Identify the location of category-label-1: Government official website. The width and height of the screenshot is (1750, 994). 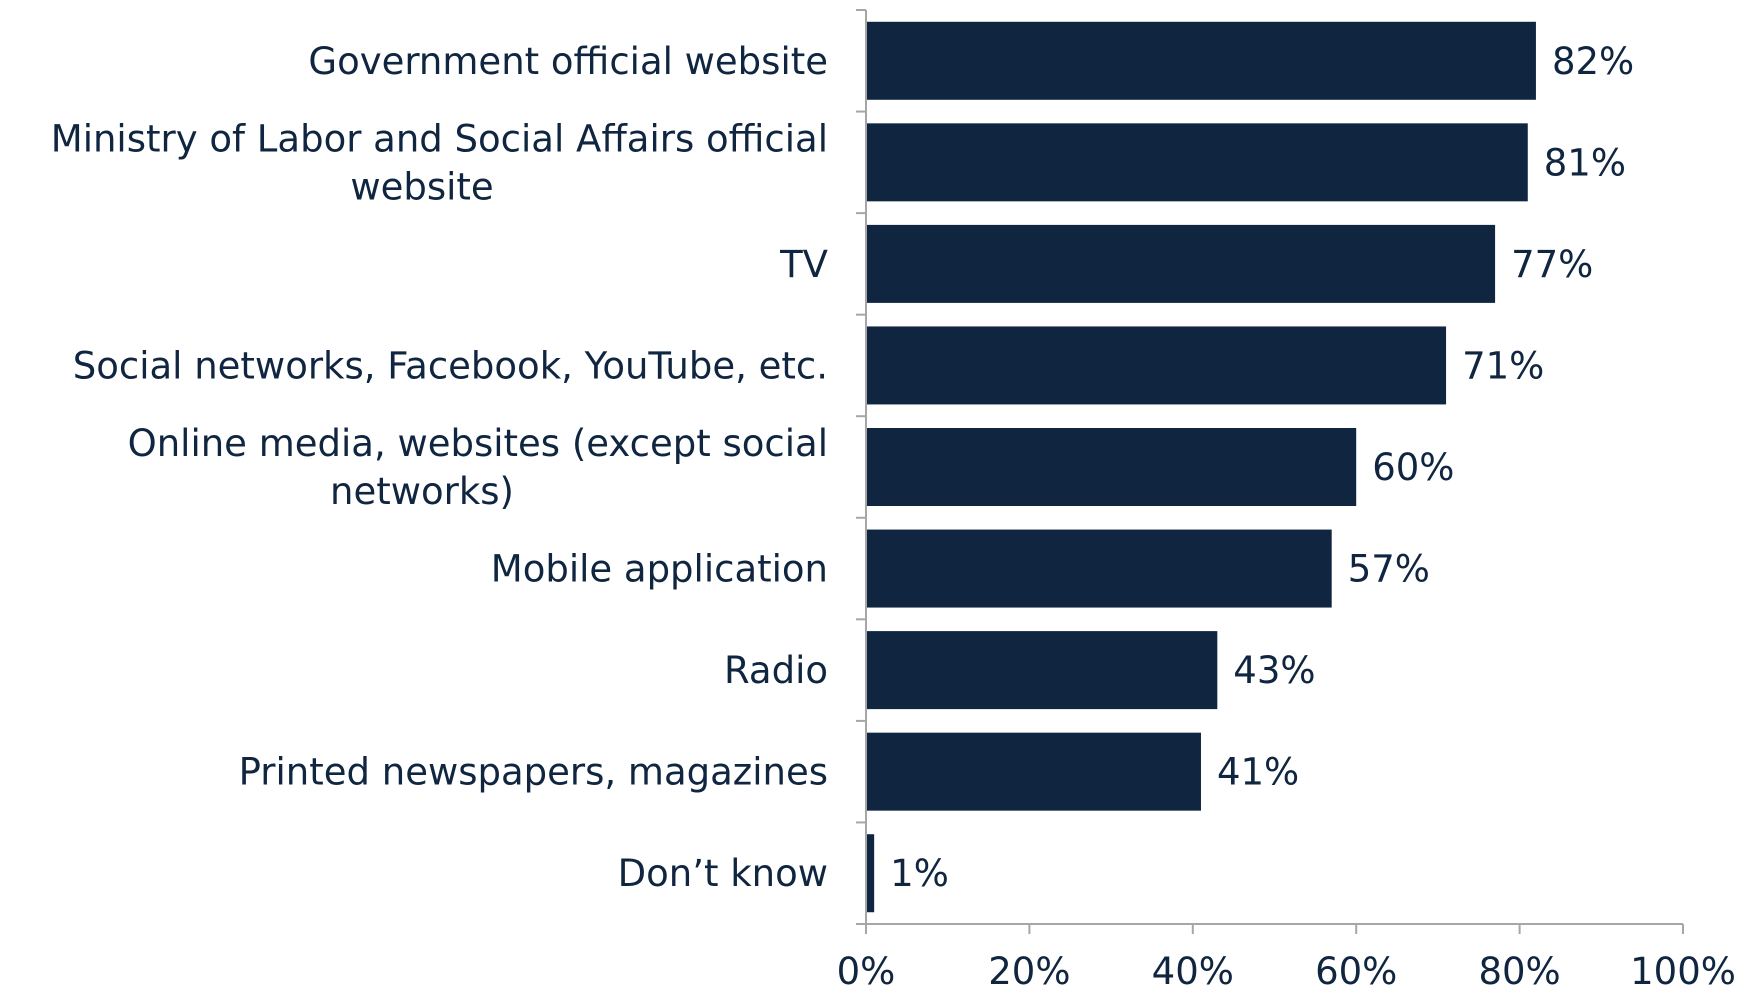
(568, 61).